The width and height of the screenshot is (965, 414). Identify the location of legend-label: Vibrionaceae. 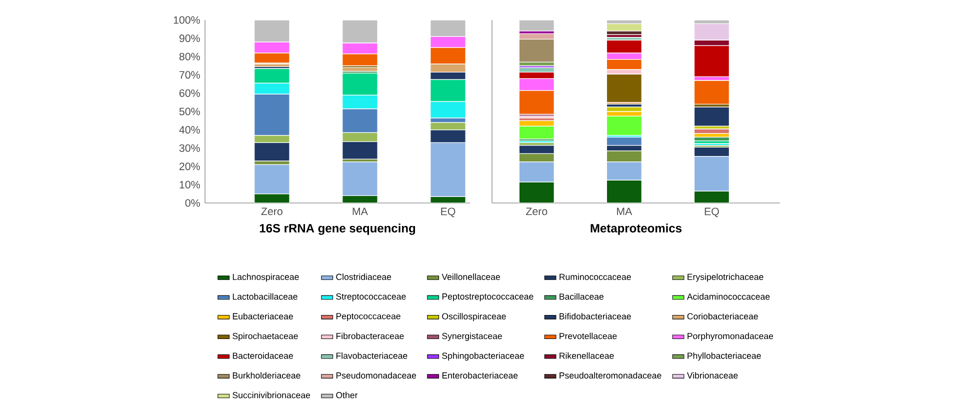
(712, 375).